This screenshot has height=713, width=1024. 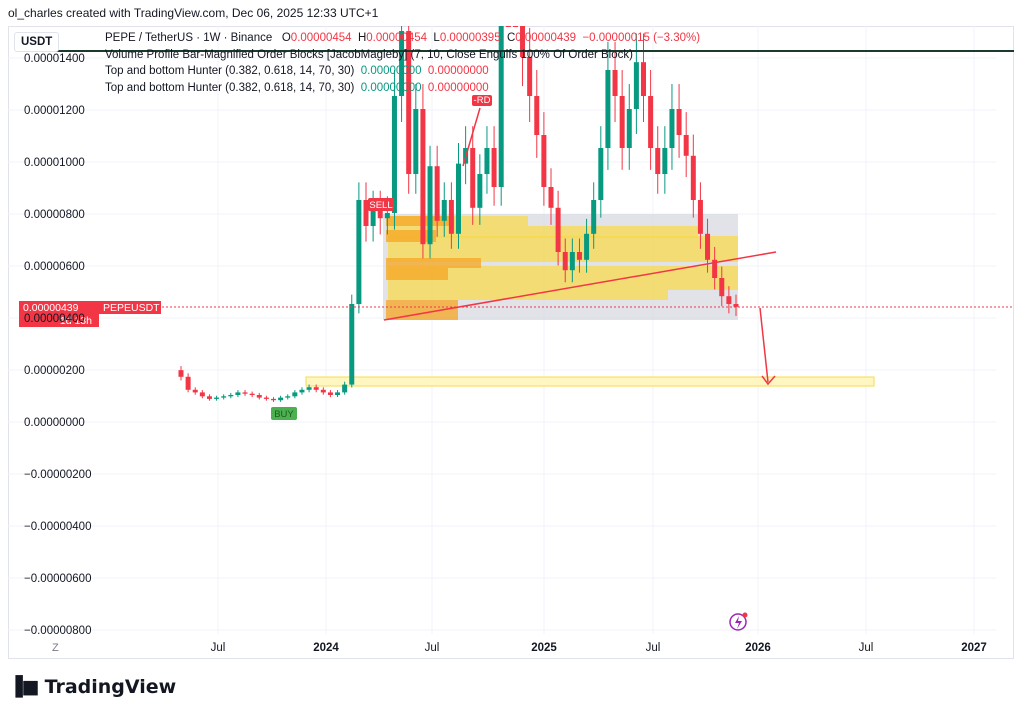 What do you see at coordinates (54, 163) in the screenshot?
I see `y-tick-label: 0.00001000` at bounding box center [54, 163].